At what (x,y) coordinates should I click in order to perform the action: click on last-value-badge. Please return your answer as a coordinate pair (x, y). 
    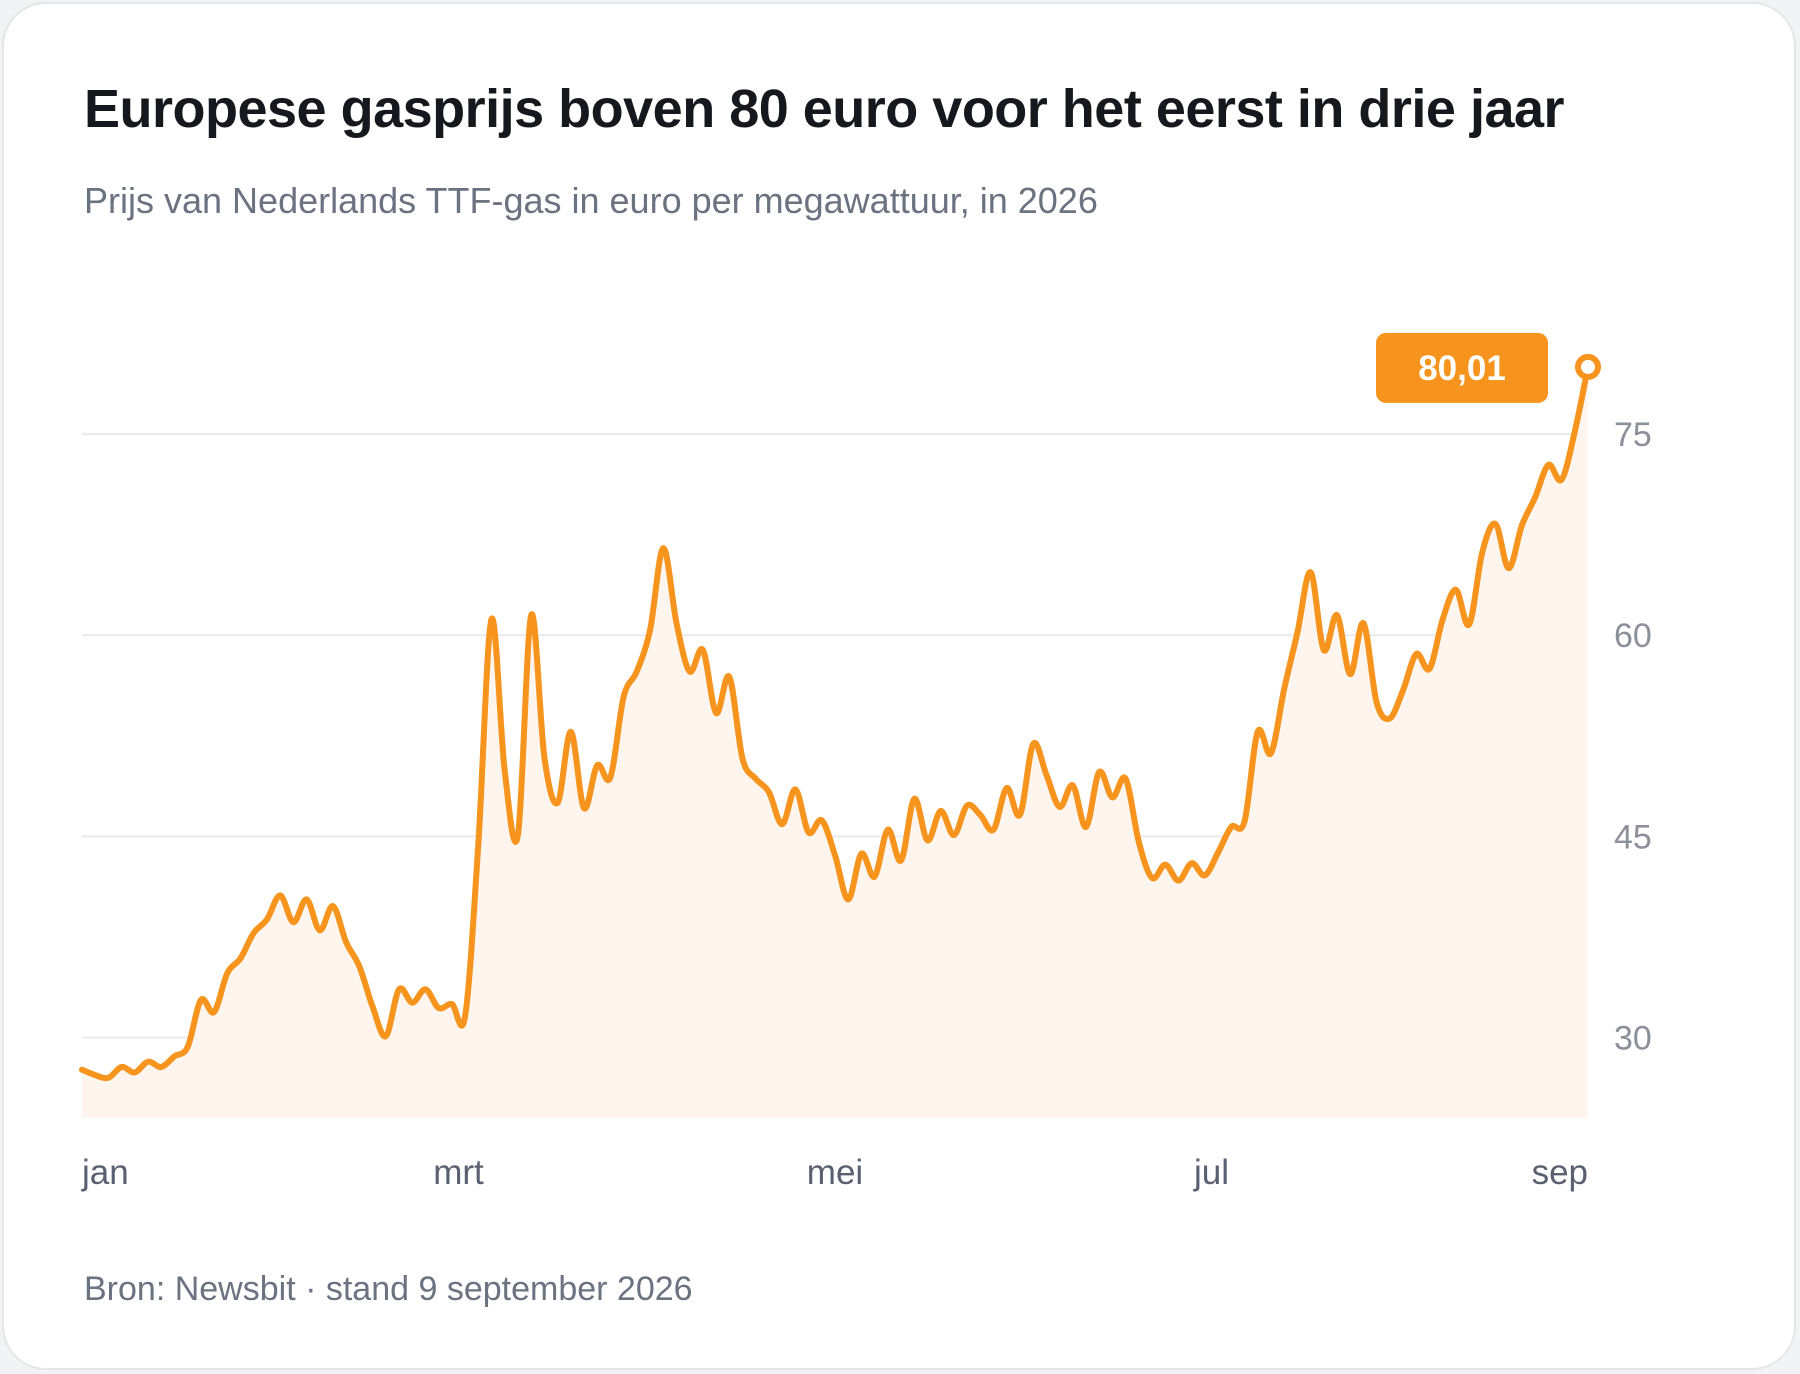
    Looking at the image, I should click on (1462, 367).